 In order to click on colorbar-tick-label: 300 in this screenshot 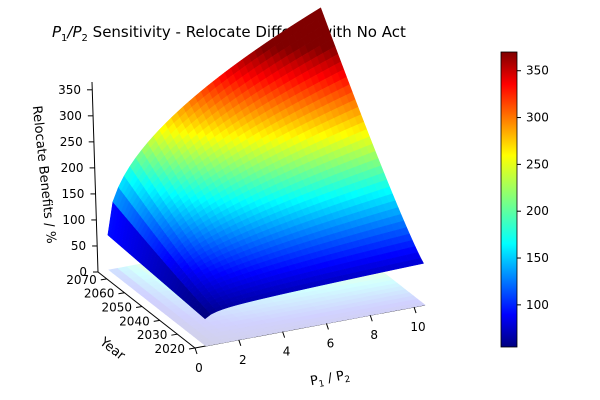, I will do `click(537, 118)`.